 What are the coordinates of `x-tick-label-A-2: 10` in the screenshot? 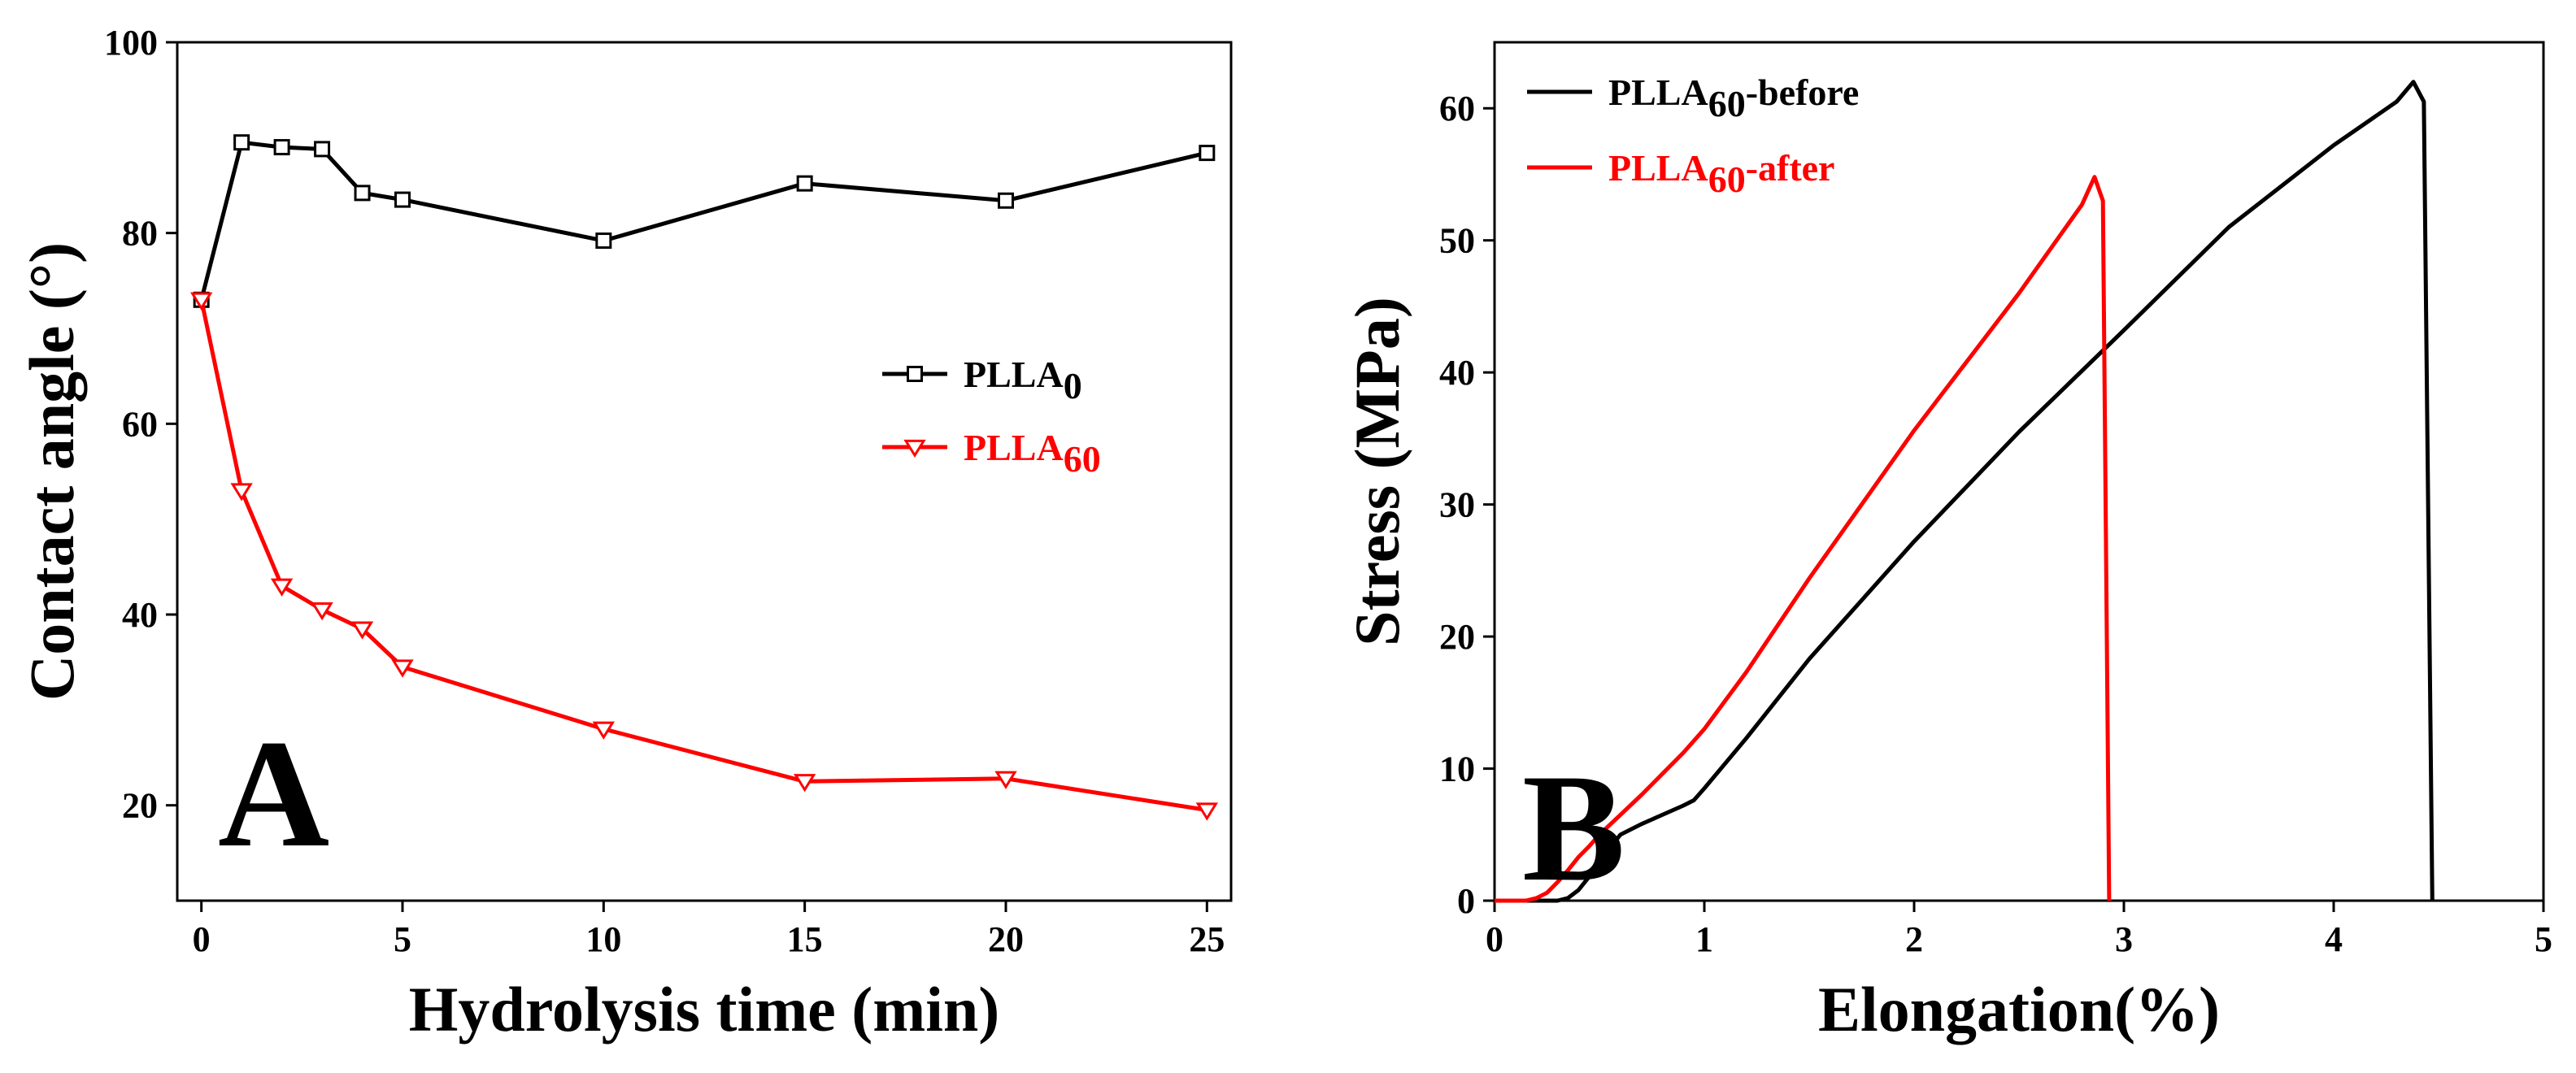 It's located at (603, 939).